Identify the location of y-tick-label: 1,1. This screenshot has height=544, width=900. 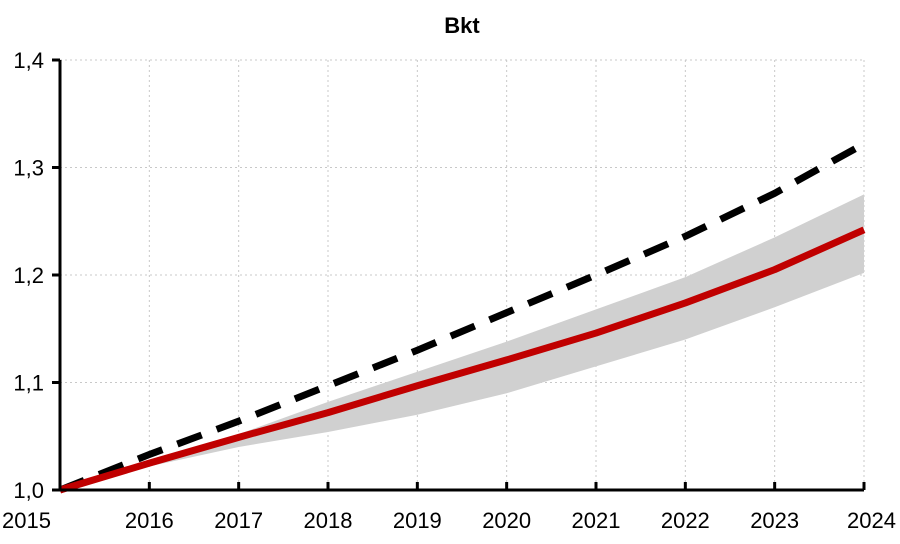
(28, 383).